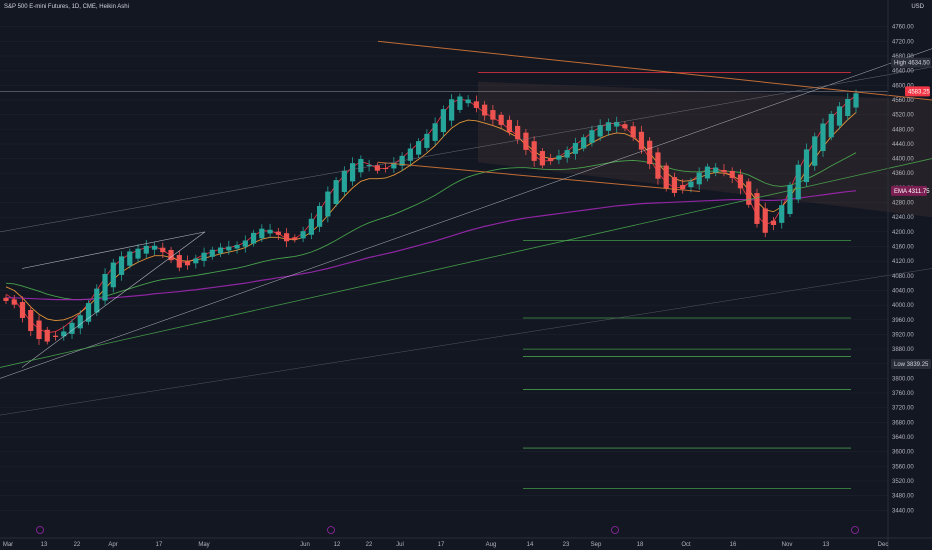  I want to click on x-tick-label: 12, so click(337, 545).